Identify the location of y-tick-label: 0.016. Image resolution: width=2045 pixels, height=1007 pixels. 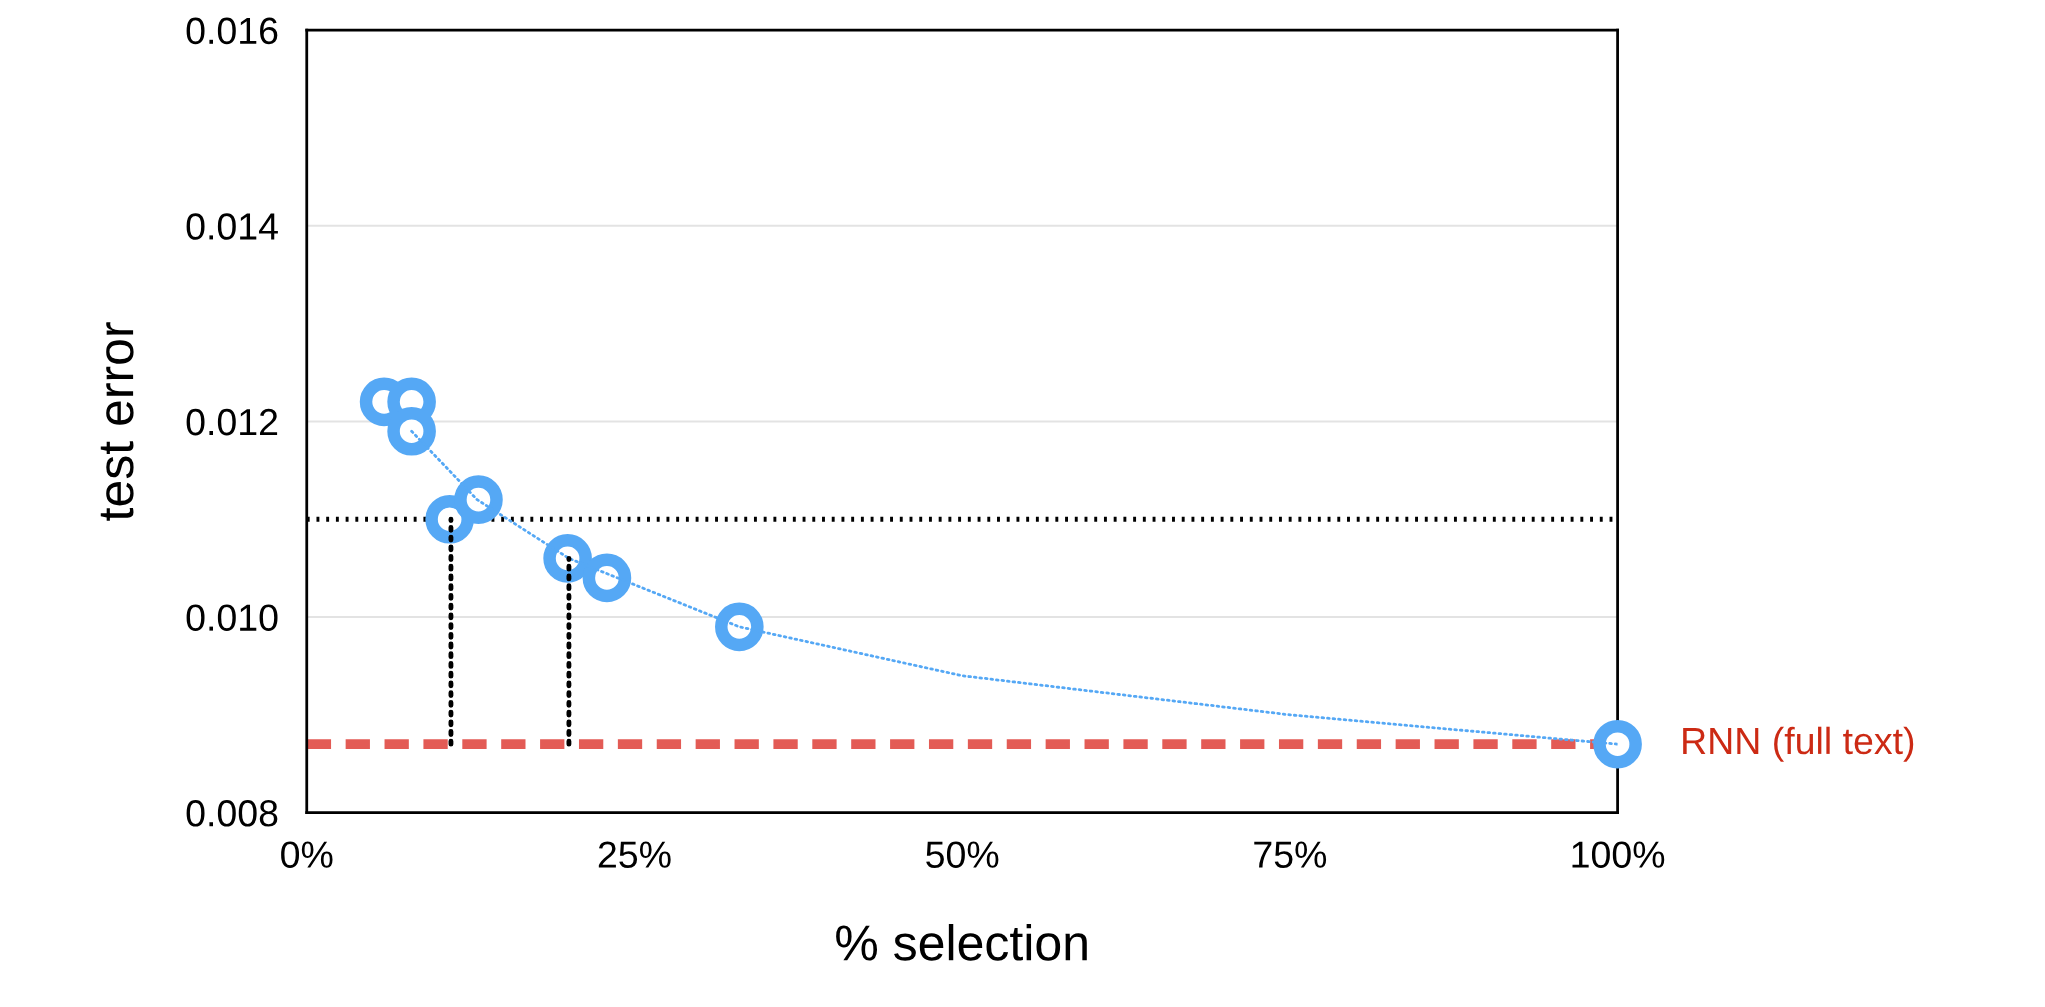
(232, 31).